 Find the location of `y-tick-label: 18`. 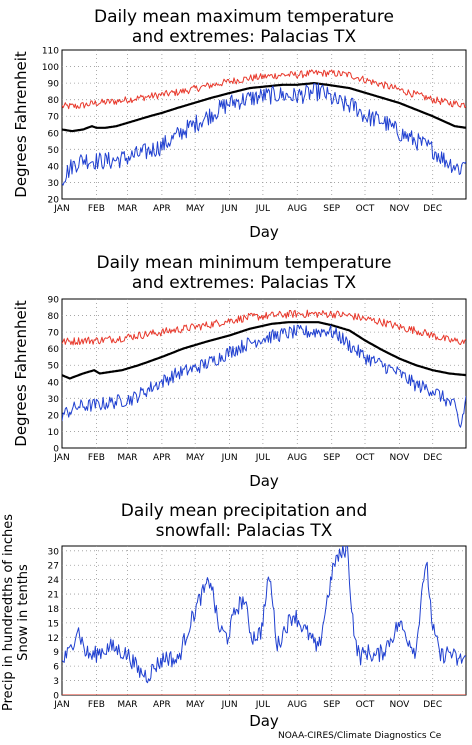

y-tick-label: 18 is located at coordinates (54, 610).